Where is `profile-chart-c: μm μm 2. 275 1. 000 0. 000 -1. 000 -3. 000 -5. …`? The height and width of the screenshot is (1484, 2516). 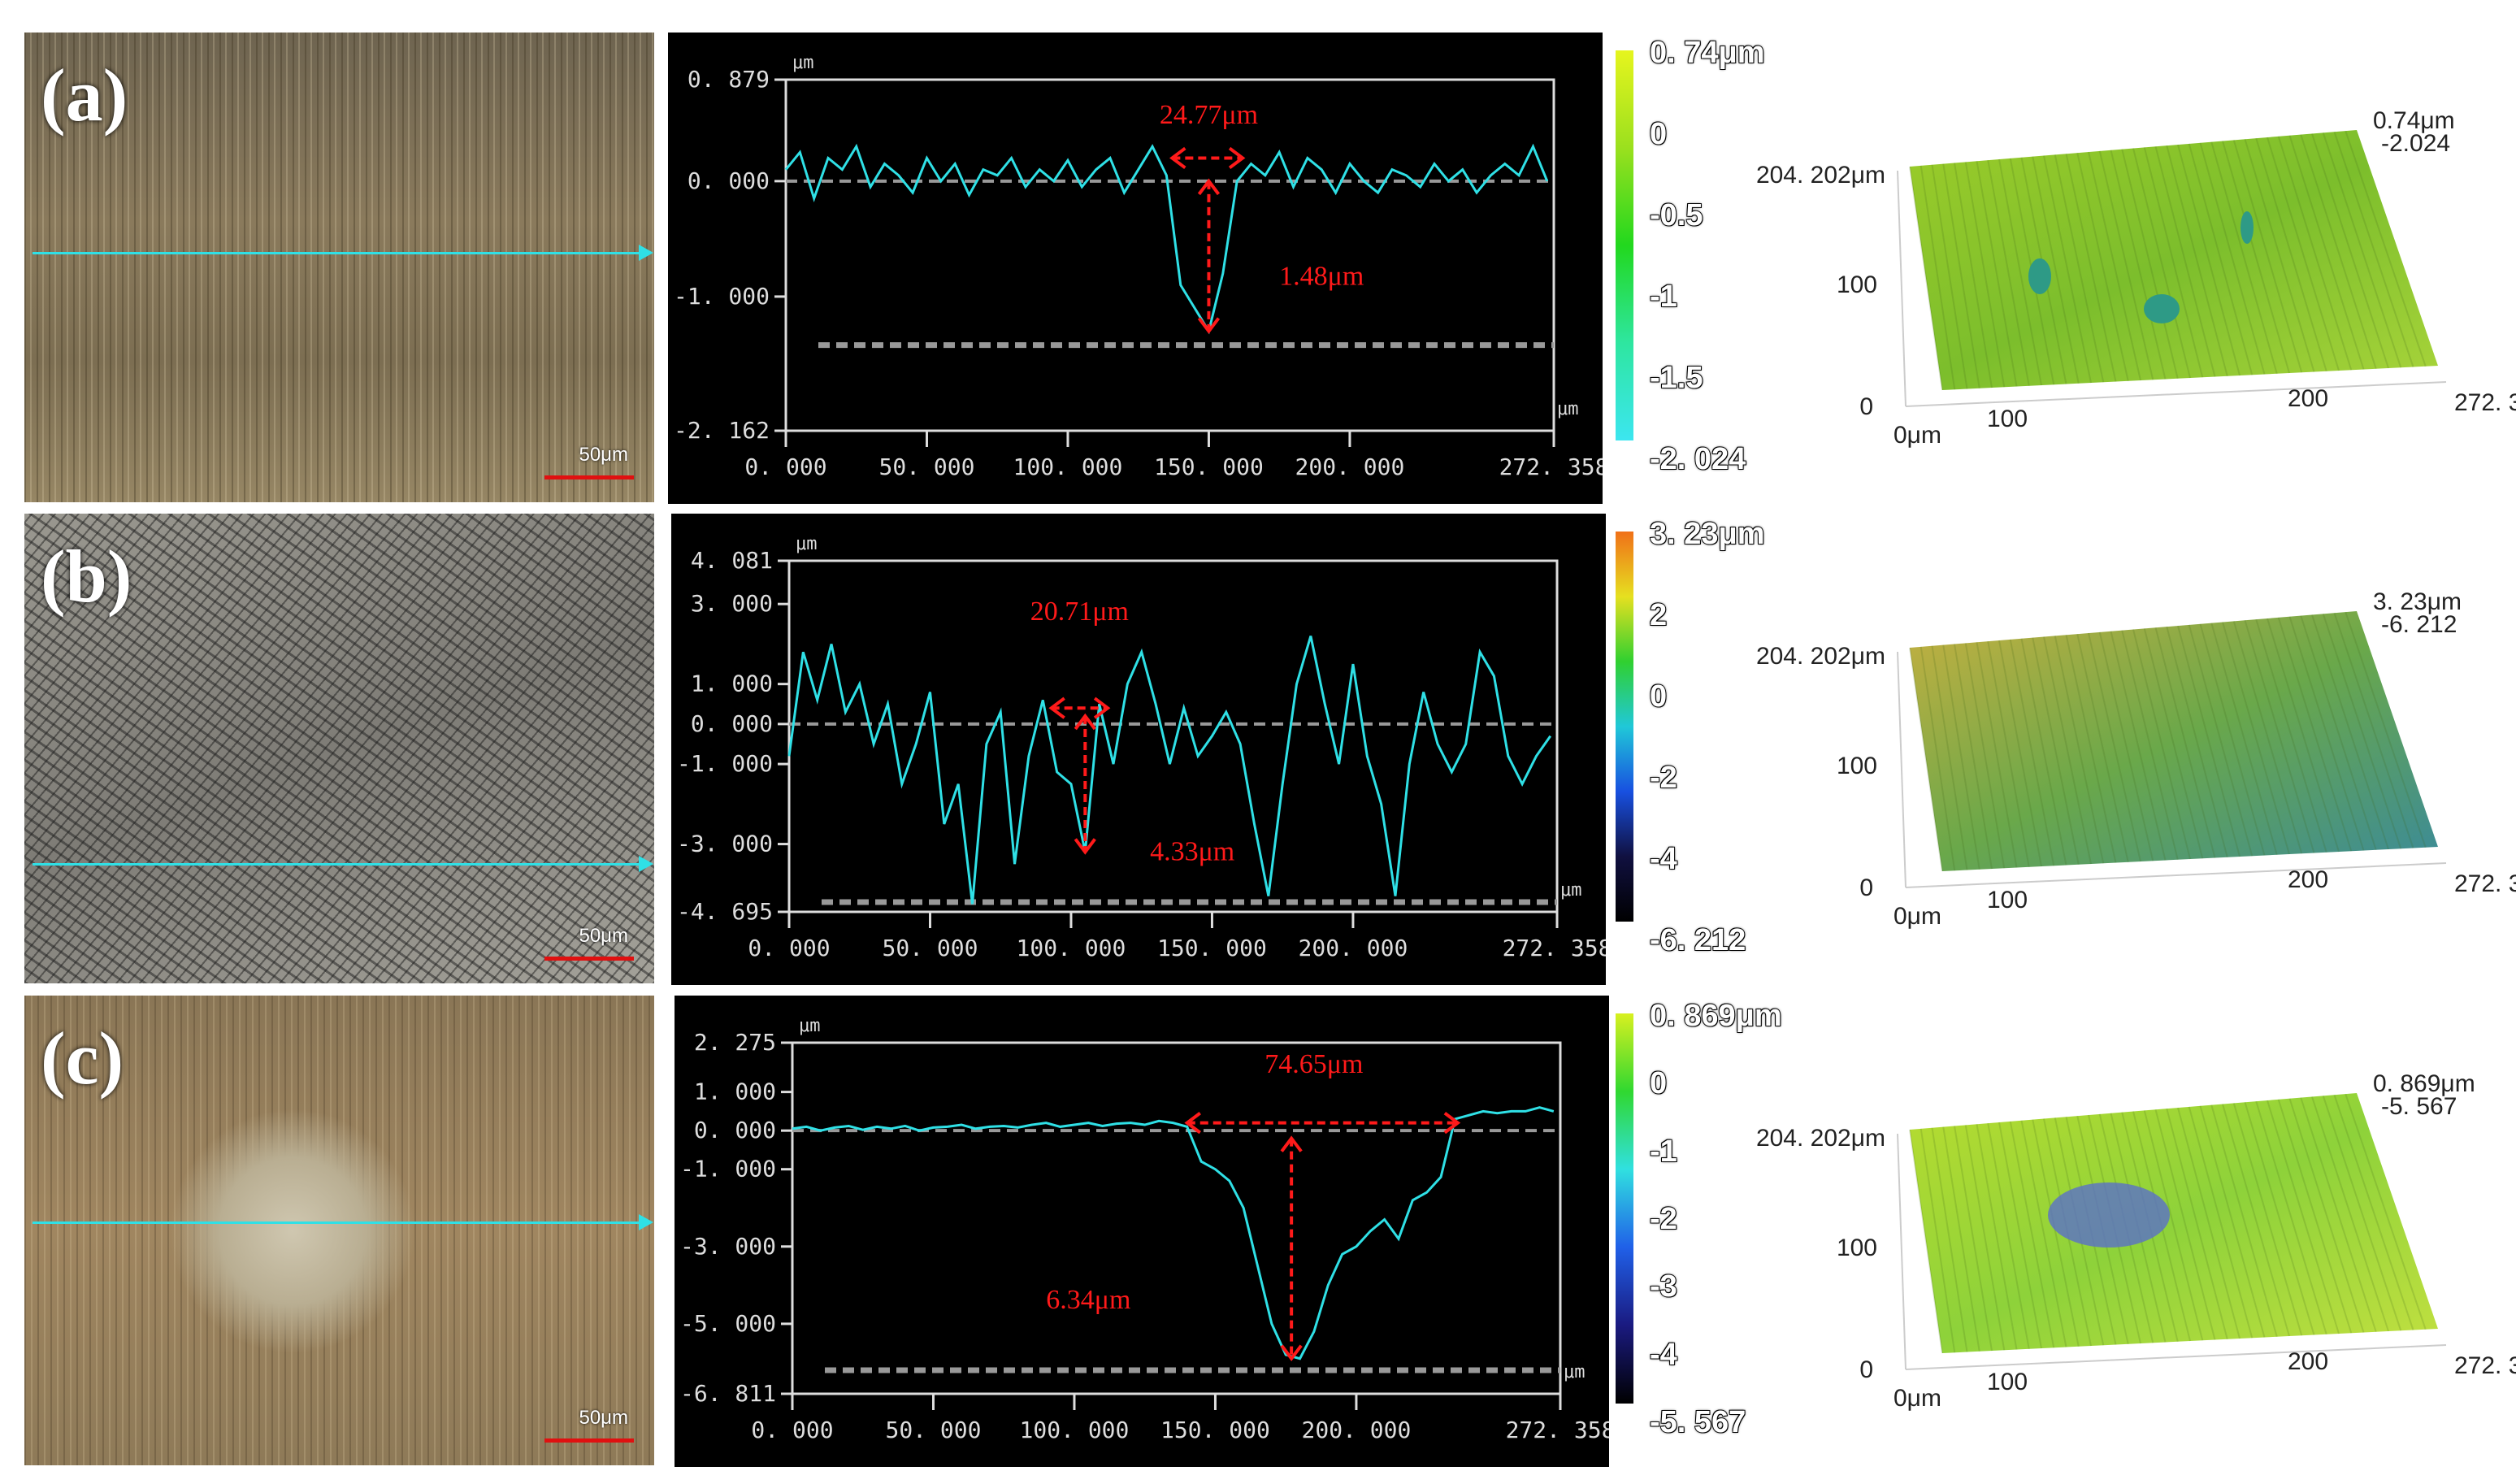
profile-chart-c: μm μm 2. 275 1. 000 0. 000 -1. 000 -3. 000 -5. … is located at coordinates (1142, 1231).